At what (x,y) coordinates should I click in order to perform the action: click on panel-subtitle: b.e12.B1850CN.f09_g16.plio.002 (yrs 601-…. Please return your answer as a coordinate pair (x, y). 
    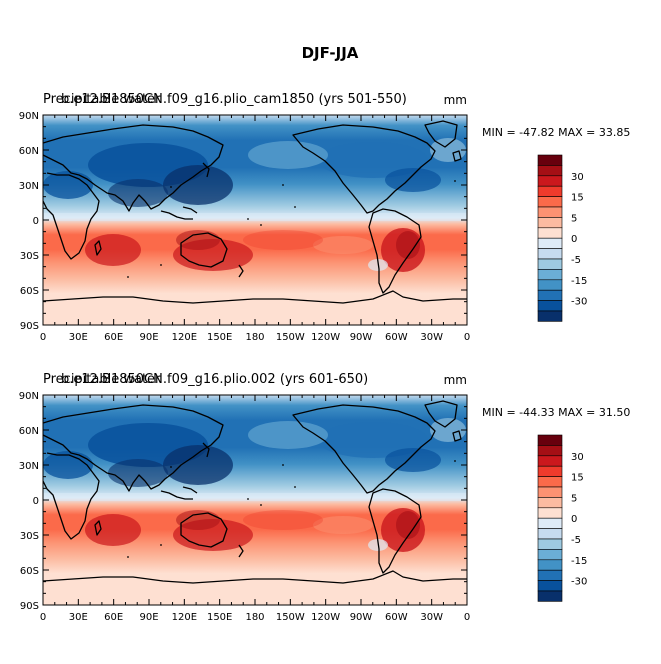
    Looking at the image, I should click on (214, 379).